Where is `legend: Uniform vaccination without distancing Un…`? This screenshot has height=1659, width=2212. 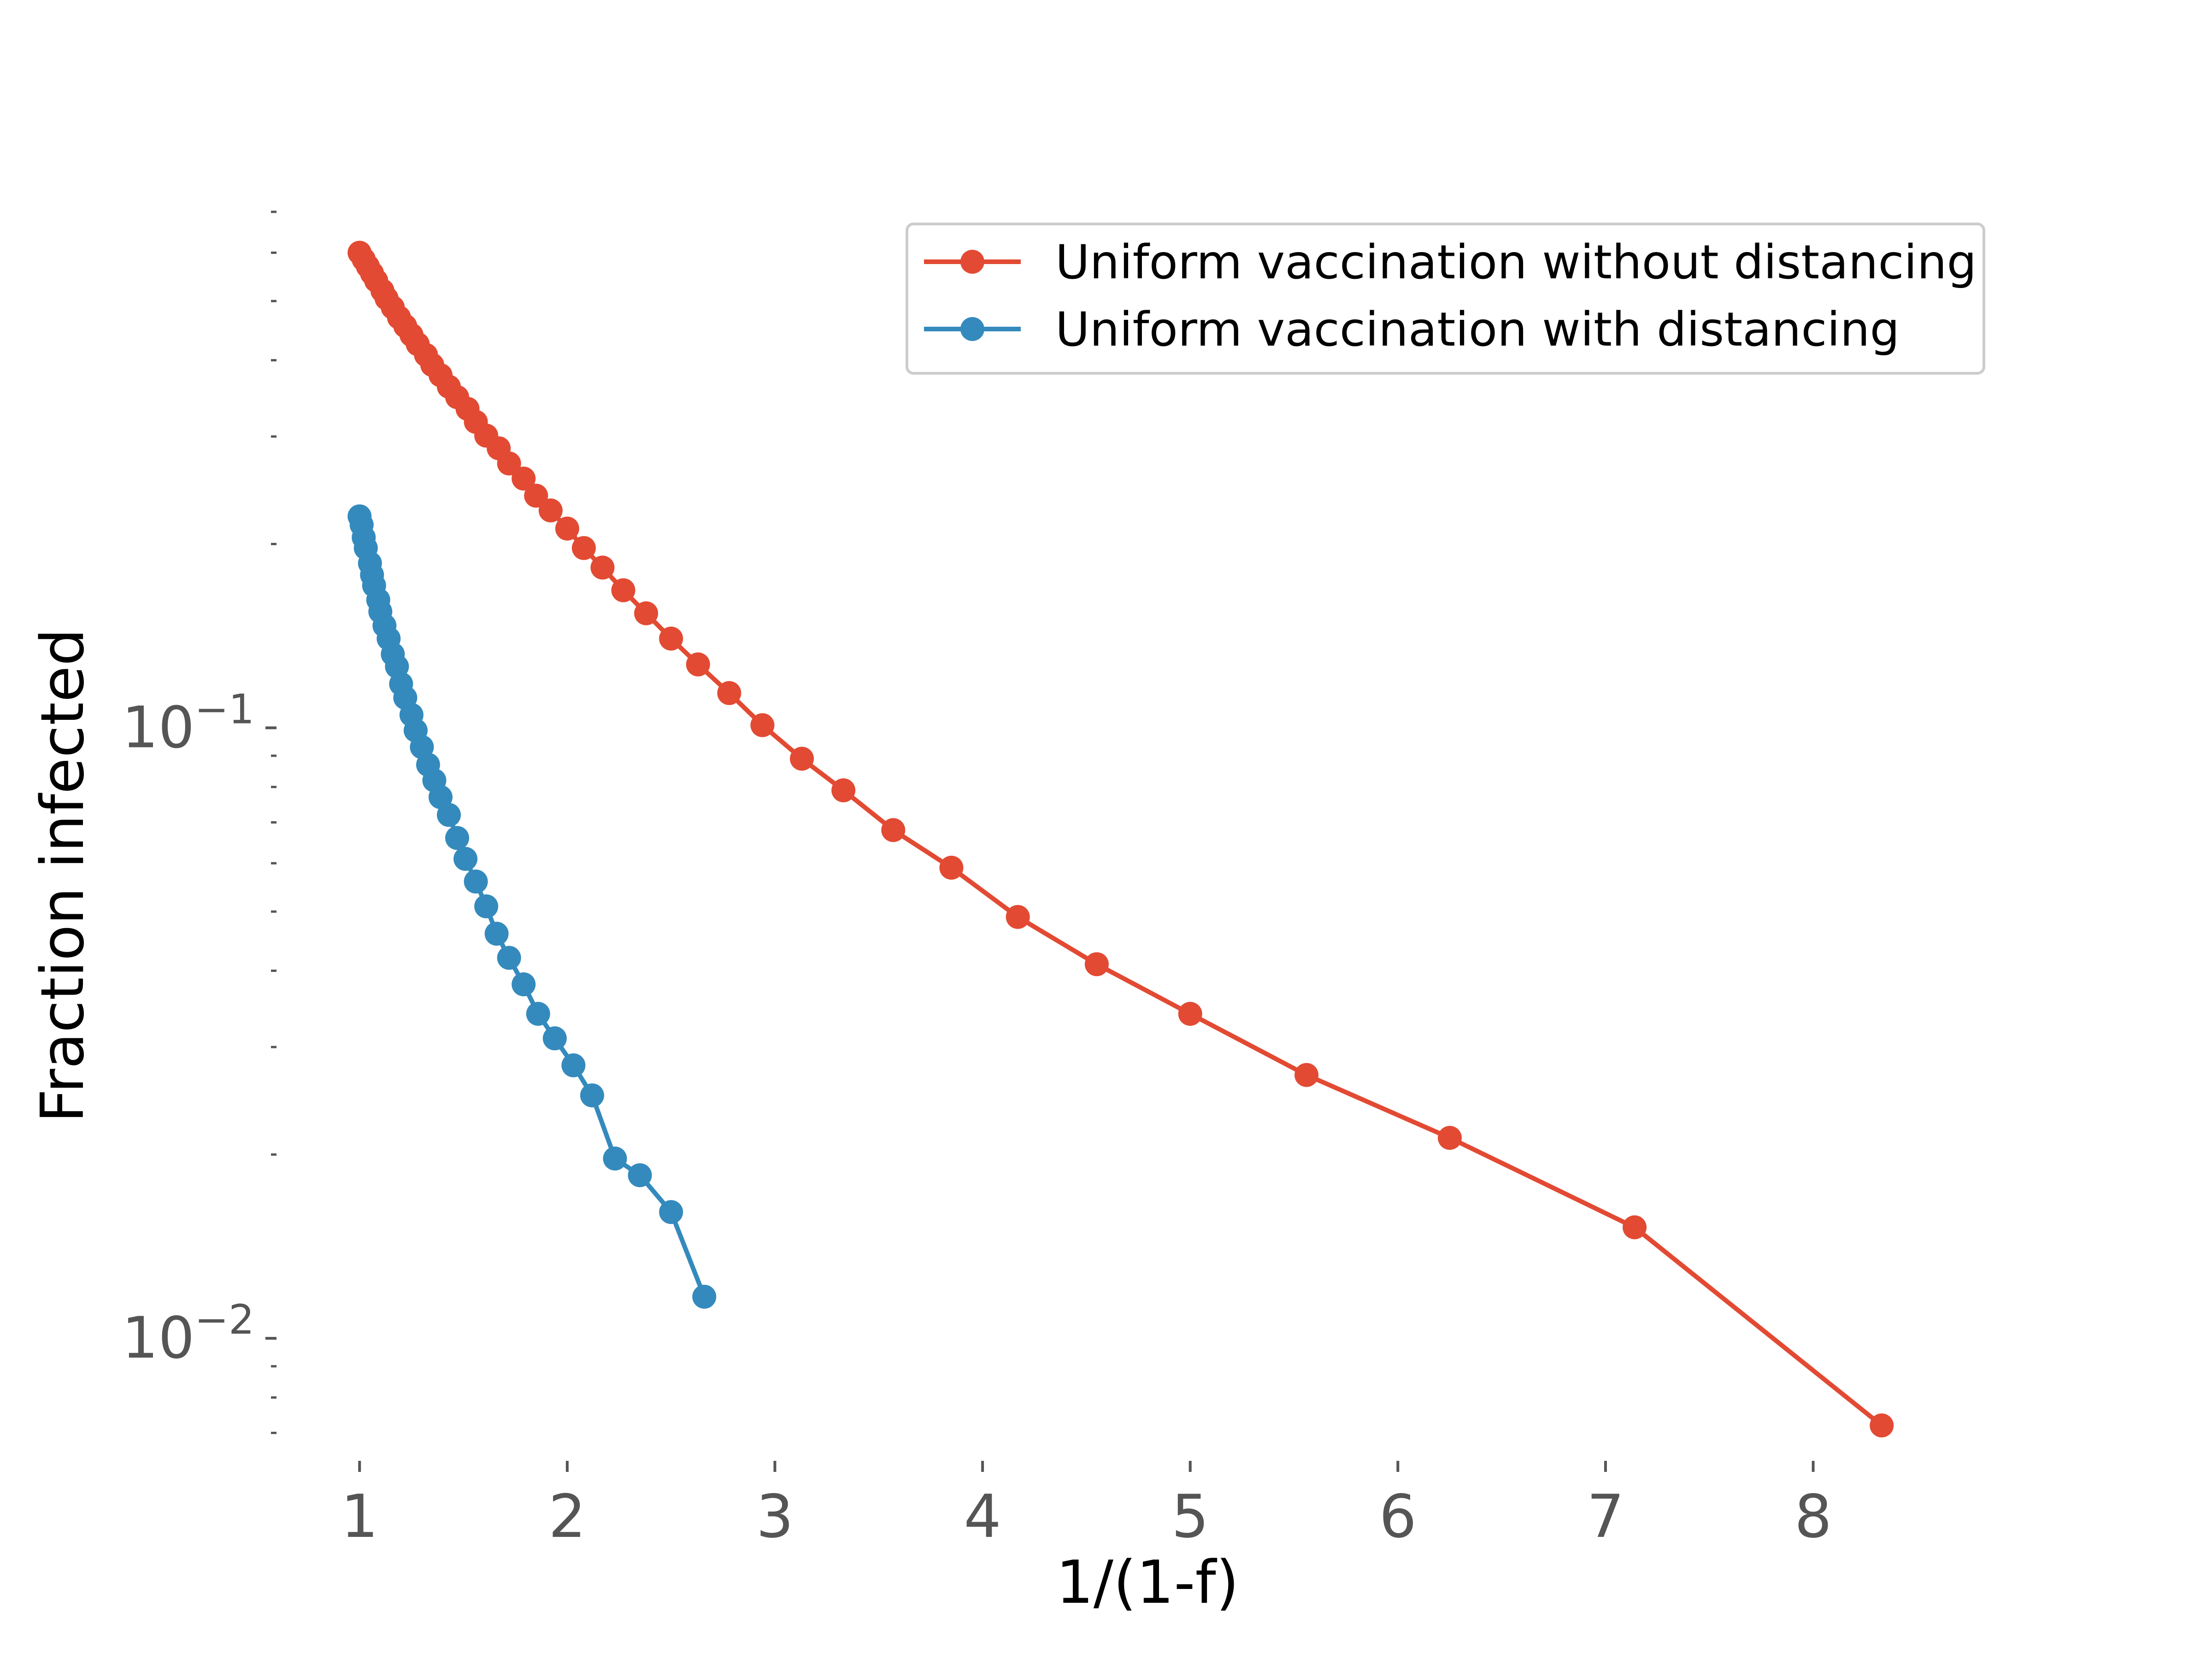 legend: Uniform vaccination without distancing Un… is located at coordinates (1445, 299).